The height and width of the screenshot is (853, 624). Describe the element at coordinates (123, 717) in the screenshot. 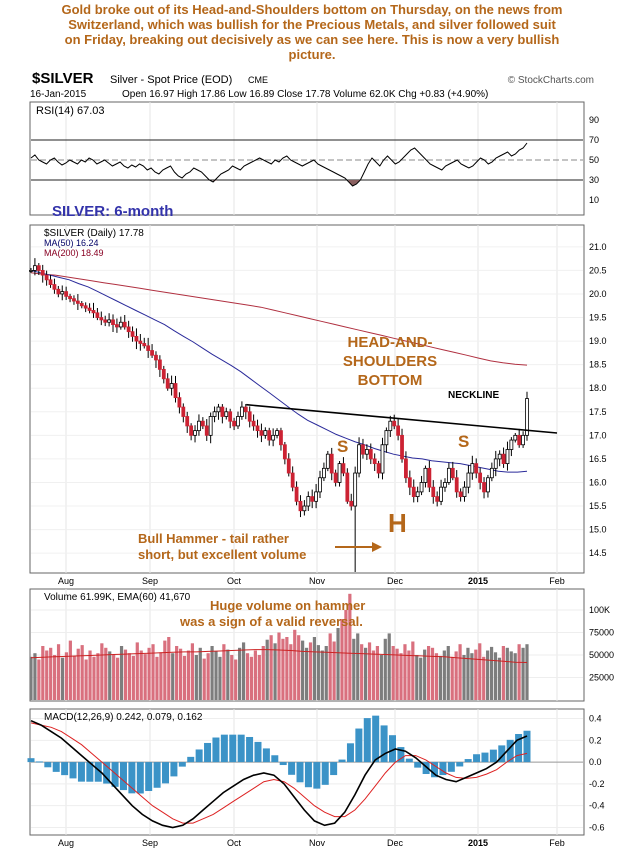

I see `macd-label: MACD(12,26,9) 0.242, 0.079, 0.162` at that location.